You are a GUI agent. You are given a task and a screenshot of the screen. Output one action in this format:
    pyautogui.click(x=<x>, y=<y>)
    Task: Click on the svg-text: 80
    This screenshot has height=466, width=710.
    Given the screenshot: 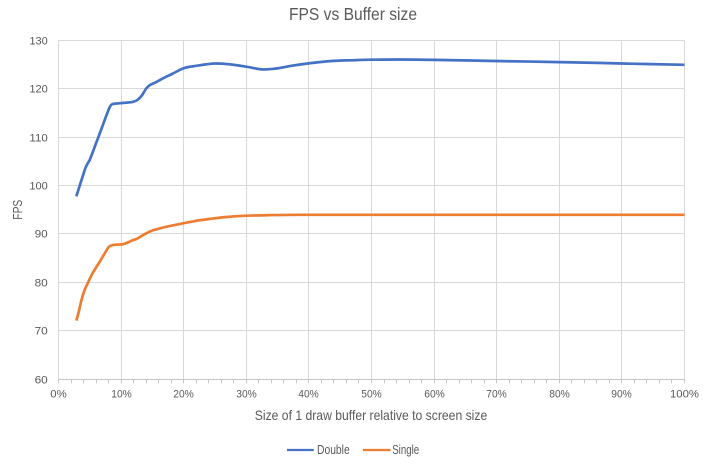 What is the action you would take?
    pyautogui.click(x=41, y=283)
    